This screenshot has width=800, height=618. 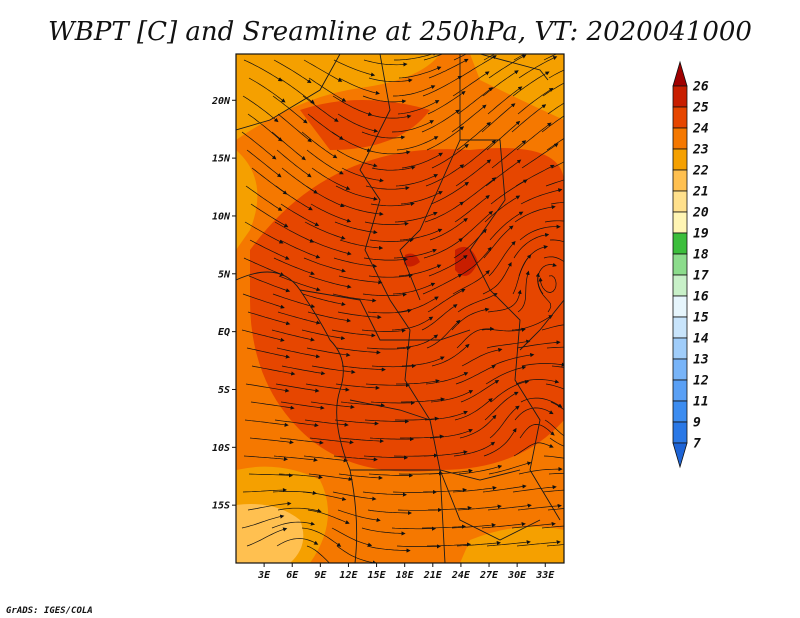 What do you see at coordinates (701, 360) in the screenshot?
I see `colorbar-label: 13` at bounding box center [701, 360].